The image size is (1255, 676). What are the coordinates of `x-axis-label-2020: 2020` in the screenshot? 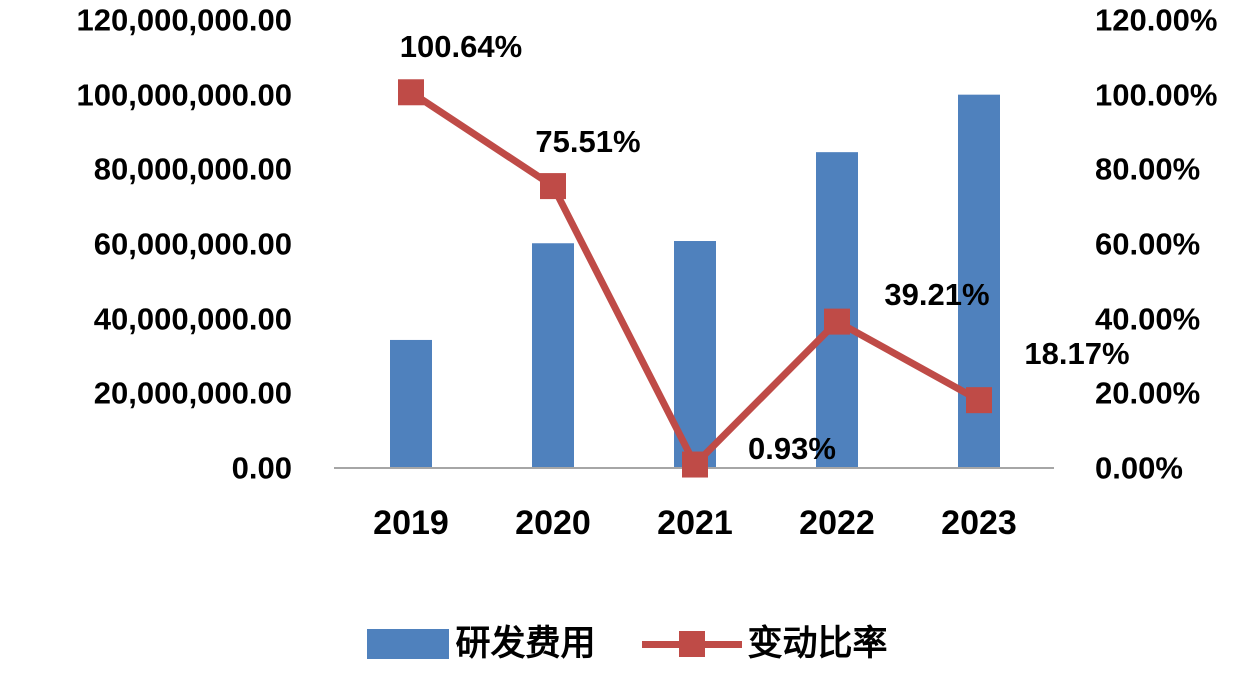 It's located at (553, 523).